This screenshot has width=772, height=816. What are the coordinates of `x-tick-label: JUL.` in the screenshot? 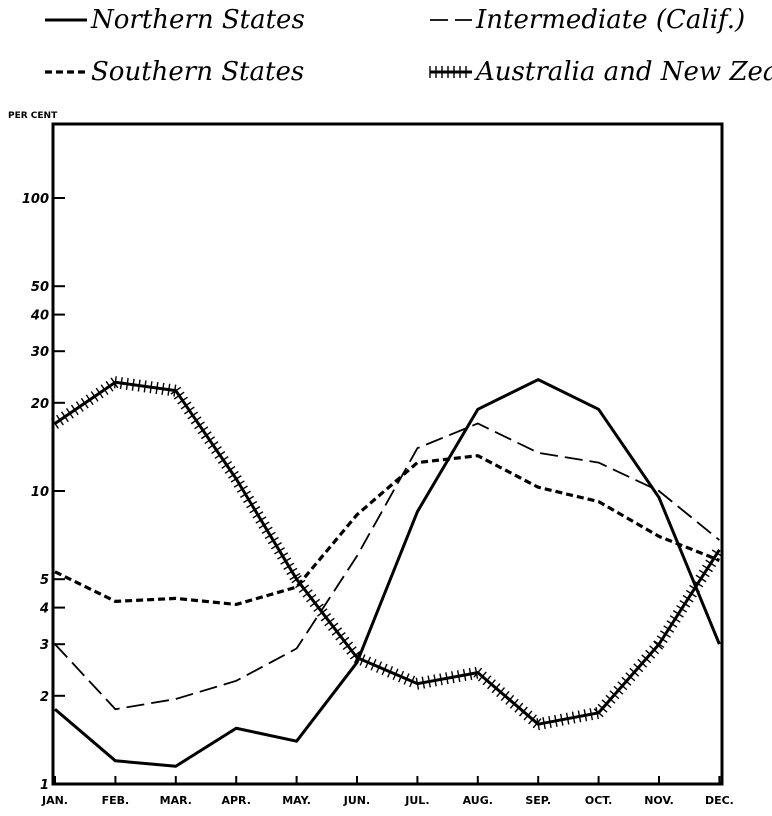 It's located at (416, 800).